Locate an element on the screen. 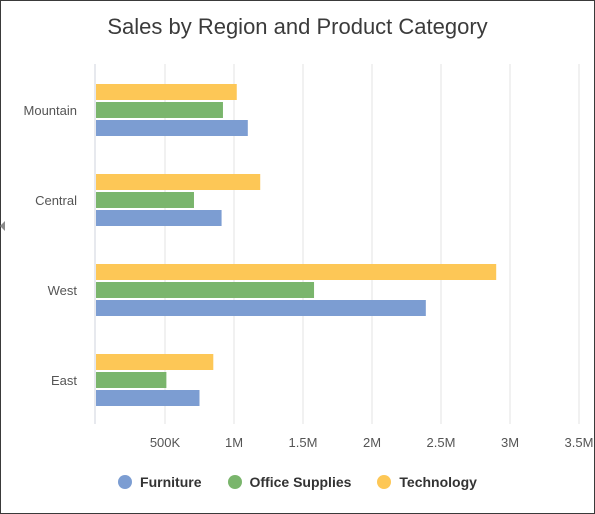 This screenshot has width=595, height=514. y-category-label-central: Central is located at coordinates (56, 200).